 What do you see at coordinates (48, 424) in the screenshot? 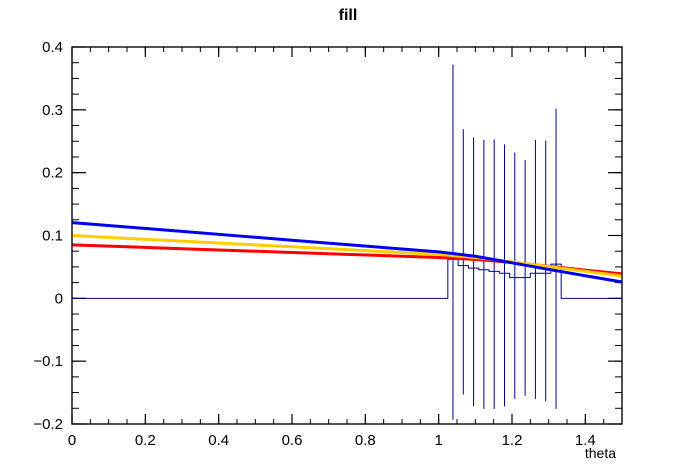
I see `y-tick-label: −0.2` at bounding box center [48, 424].